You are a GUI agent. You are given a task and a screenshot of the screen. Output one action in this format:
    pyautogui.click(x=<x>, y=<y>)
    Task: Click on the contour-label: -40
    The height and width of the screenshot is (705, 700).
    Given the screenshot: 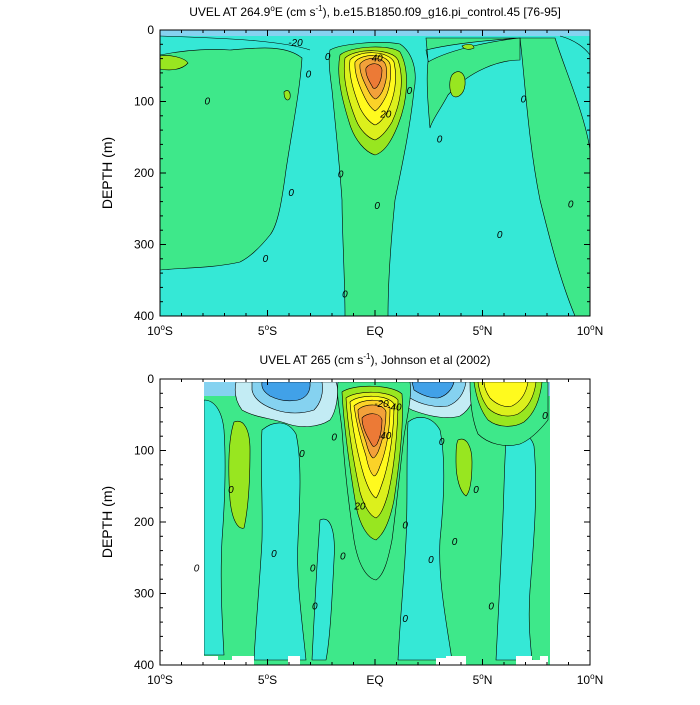 What is the action you would take?
    pyautogui.click(x=394, y=408)
    